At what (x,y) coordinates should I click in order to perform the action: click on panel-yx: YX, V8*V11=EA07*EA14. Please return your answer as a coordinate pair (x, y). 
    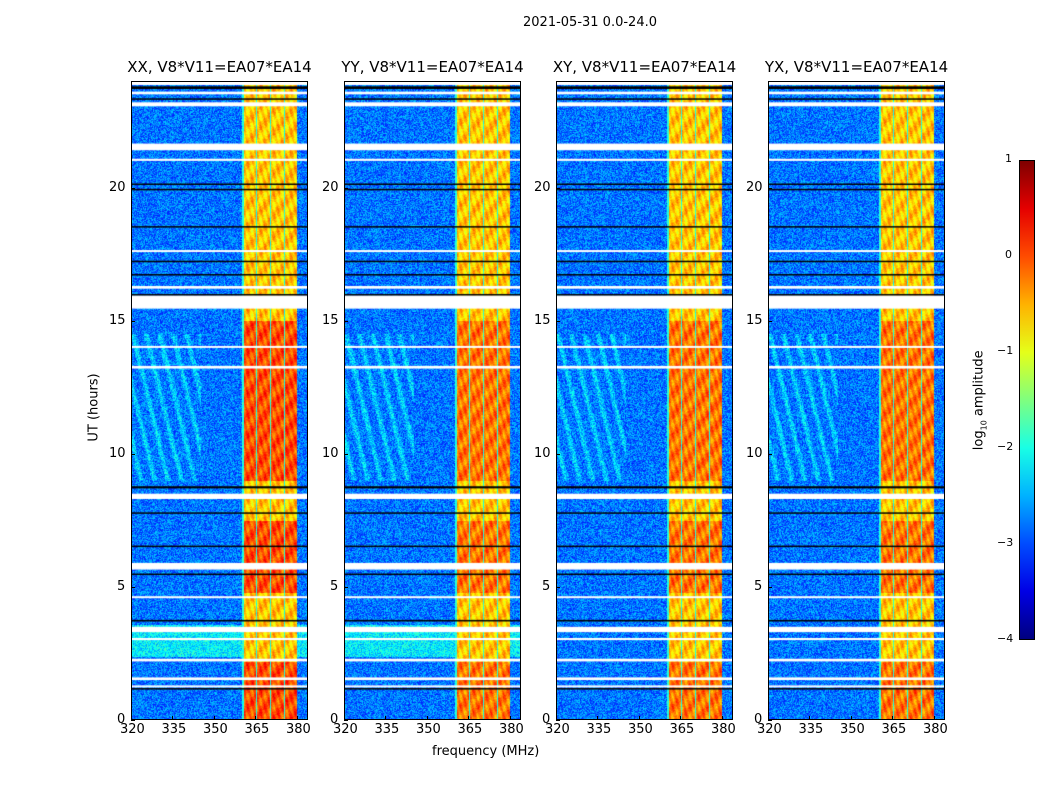
    Looking at the image, I should click on (856, 389).